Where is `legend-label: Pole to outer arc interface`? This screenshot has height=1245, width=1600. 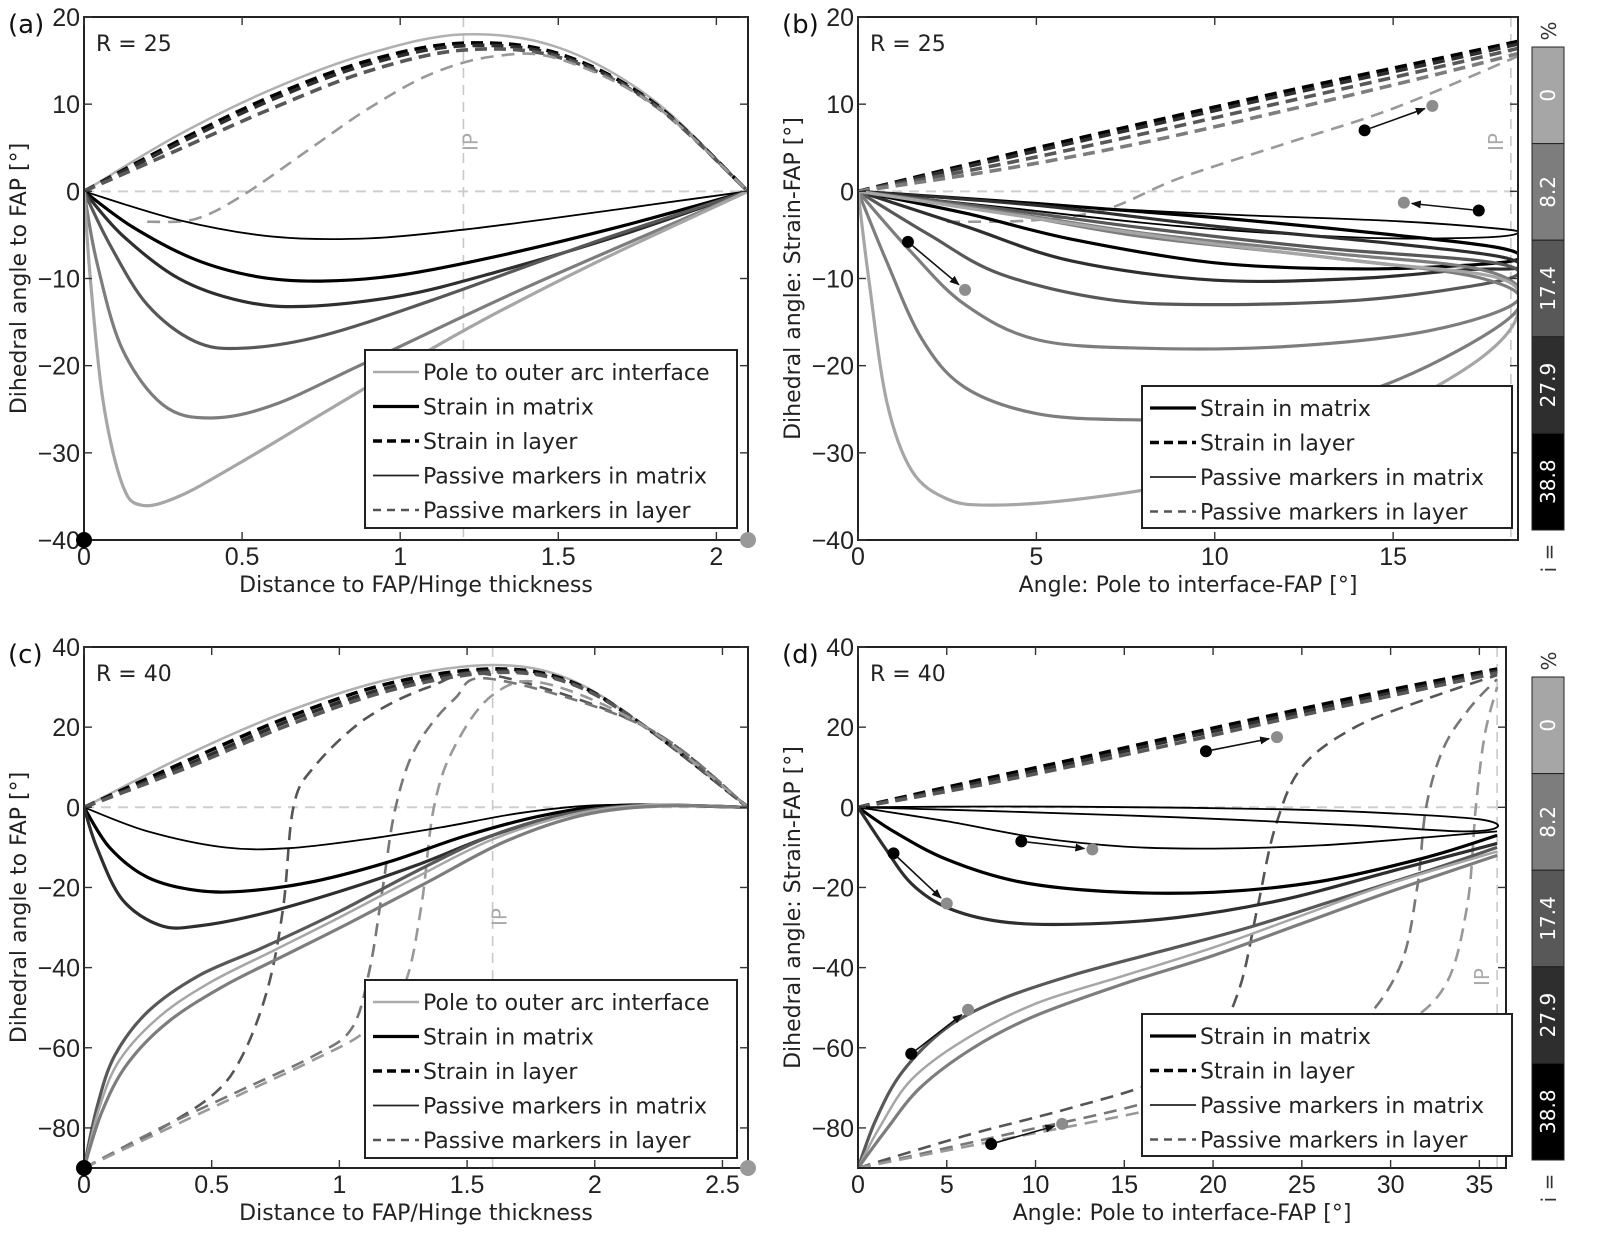 legend-label: Pole to outer arc interface is located at coordinates (566, 373).